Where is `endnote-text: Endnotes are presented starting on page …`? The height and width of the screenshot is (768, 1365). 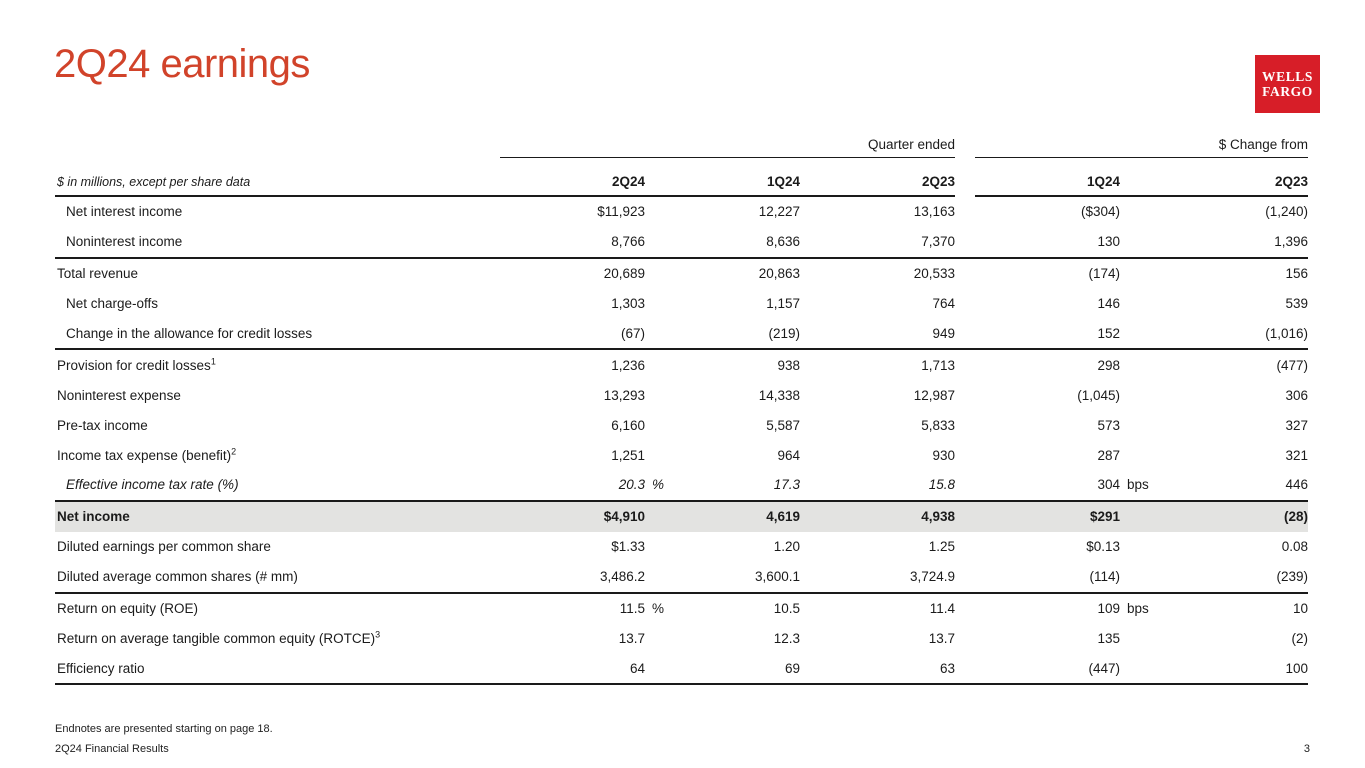
endnote-text: Endnotes are presented starting on page … is located at coordinates (164, 729).